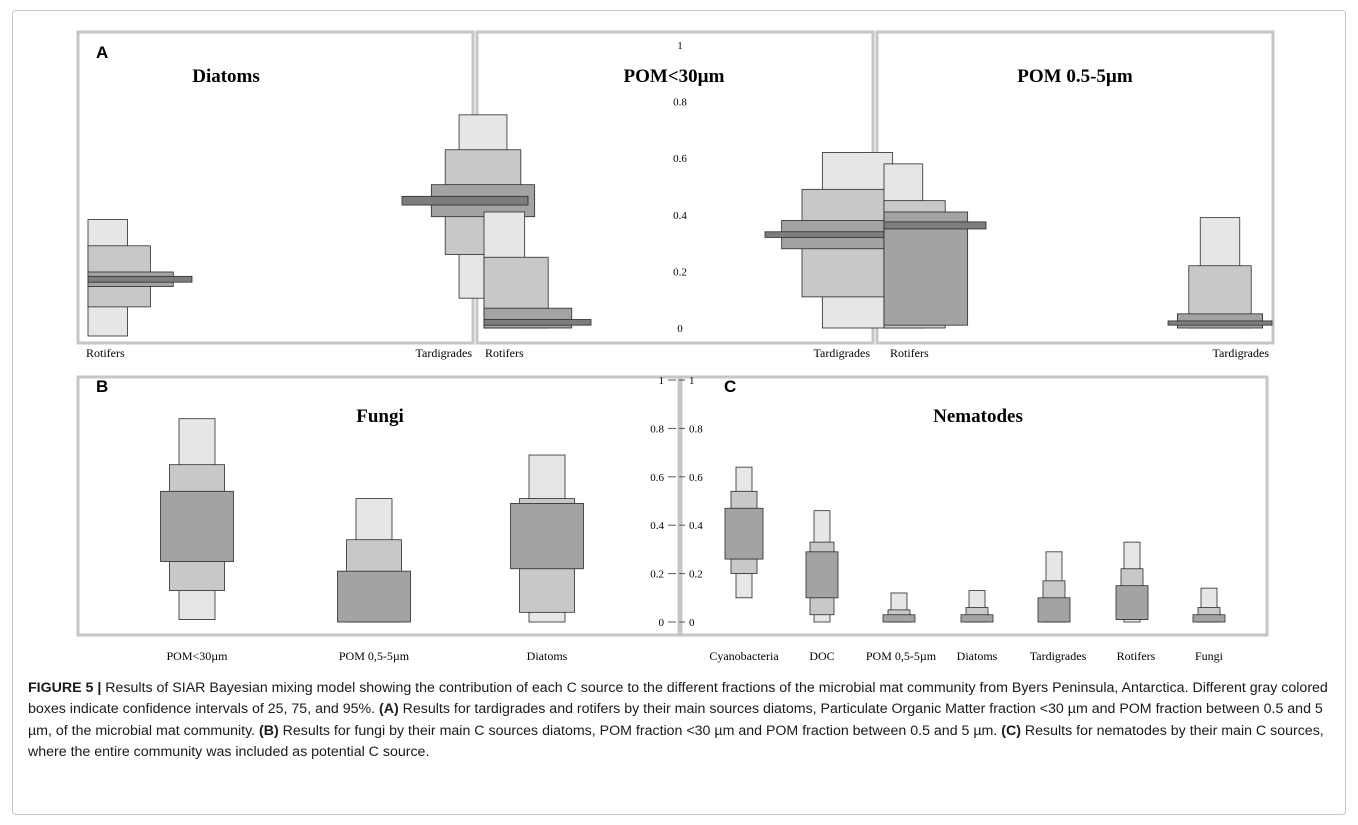 Image resolution: width=1358 pixels, height=825 pixels. Describe the element at coordinates (1054, 610) in the screenshot. I see `box-tardigrades-ci25` at that location.